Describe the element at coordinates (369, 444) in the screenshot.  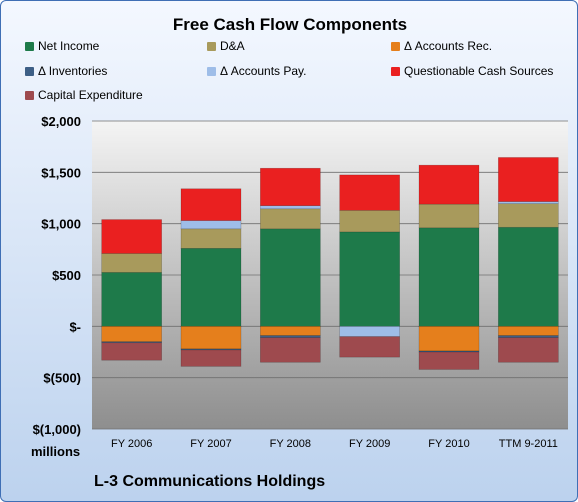
I see `x-tick-label: FY 2009` at that location.